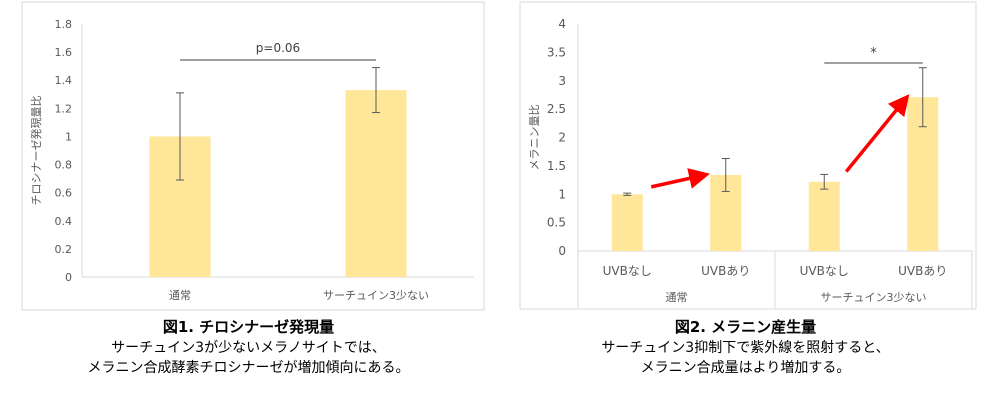 The image size is (994, 400). What do you see at coordinates (36, 151) in the screenshot?
I see `y-axis-title: チロシナーゼ発現量比` at bounding box center [36, 151].